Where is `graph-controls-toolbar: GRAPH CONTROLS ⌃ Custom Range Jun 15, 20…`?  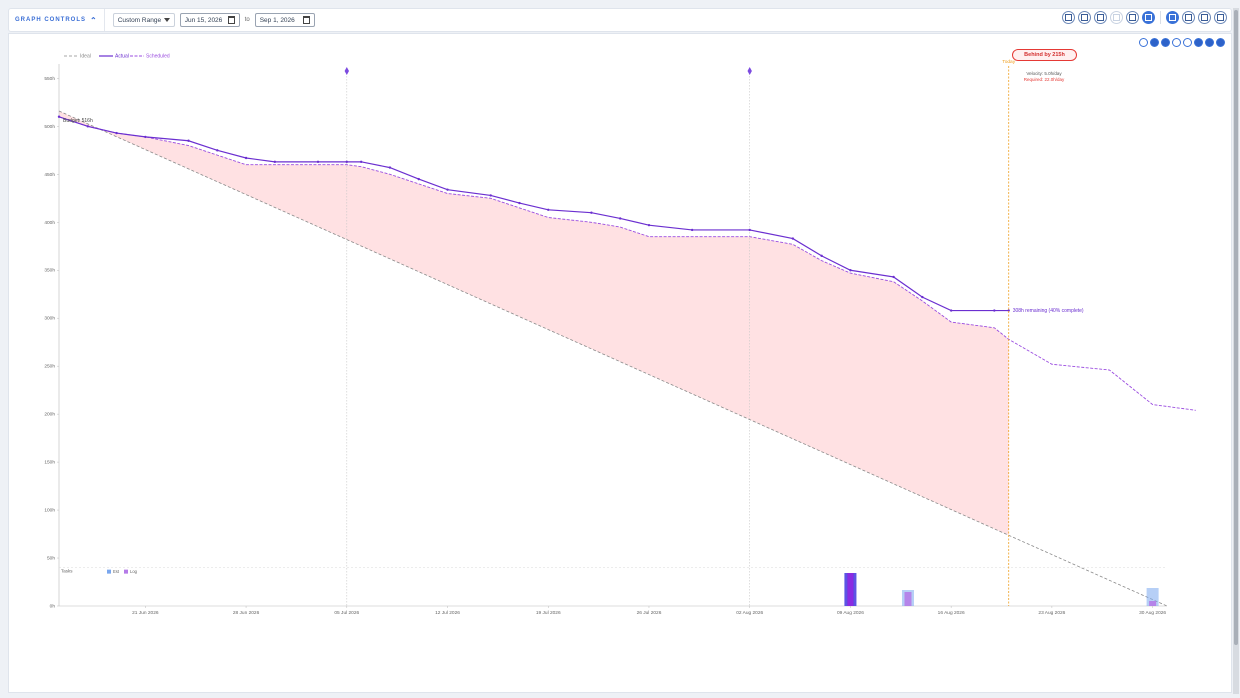
graph-controls-toolbar: GRAPH CONTROLS ⌃ Custom Range Jun 15, 20… is located at coordinates (620, 20).